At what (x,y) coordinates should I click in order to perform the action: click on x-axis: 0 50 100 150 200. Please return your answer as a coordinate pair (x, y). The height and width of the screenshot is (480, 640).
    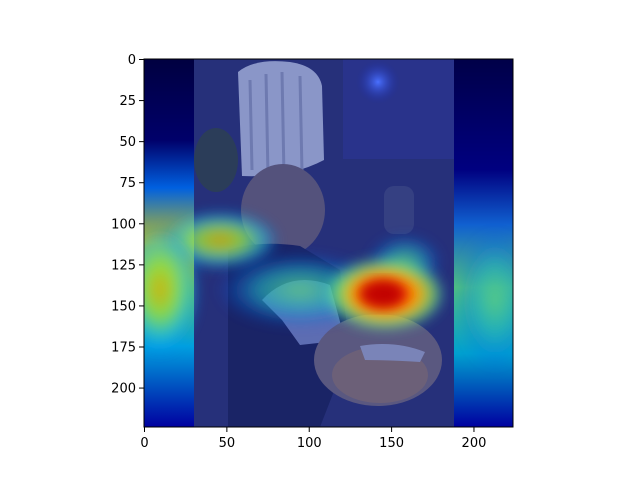
    Looking at the image, I should click on (313, 439).